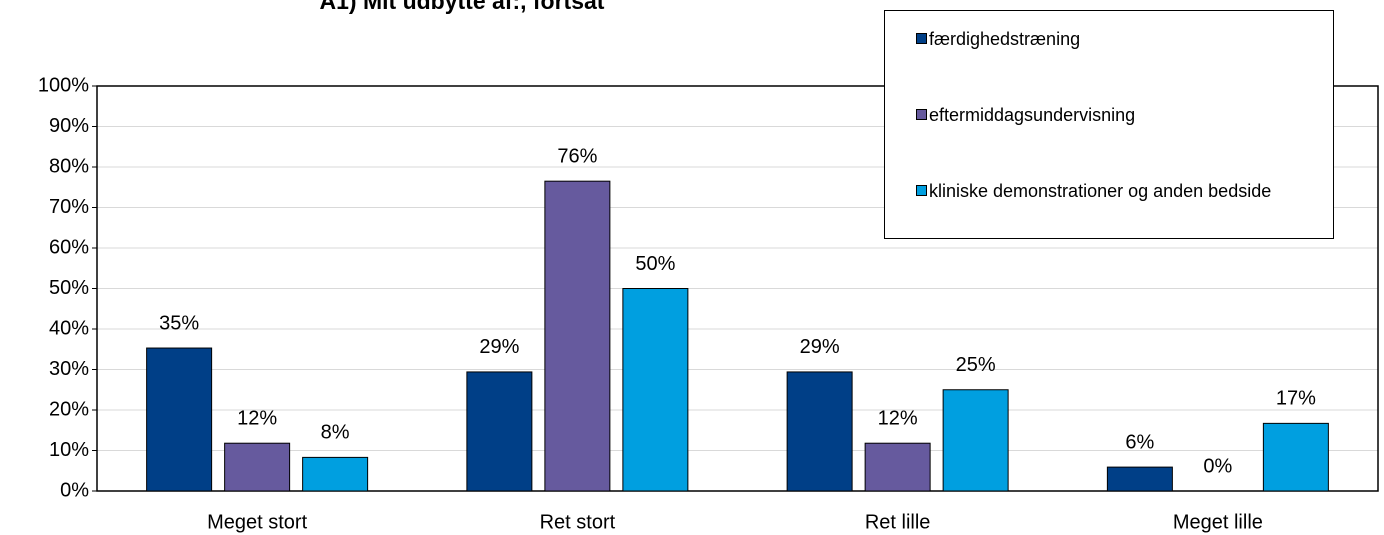 The width and height of the screenshot is (1384, 535). What do you see at coordinates (69, 288) in the screenshot?
I see `y-tick-label: 50%` at bounding box center [69, 288].